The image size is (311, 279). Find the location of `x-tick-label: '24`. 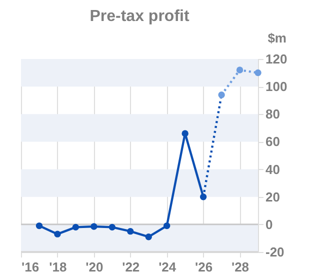

x-tick-label: '24 is located at coordinates (167, 267).